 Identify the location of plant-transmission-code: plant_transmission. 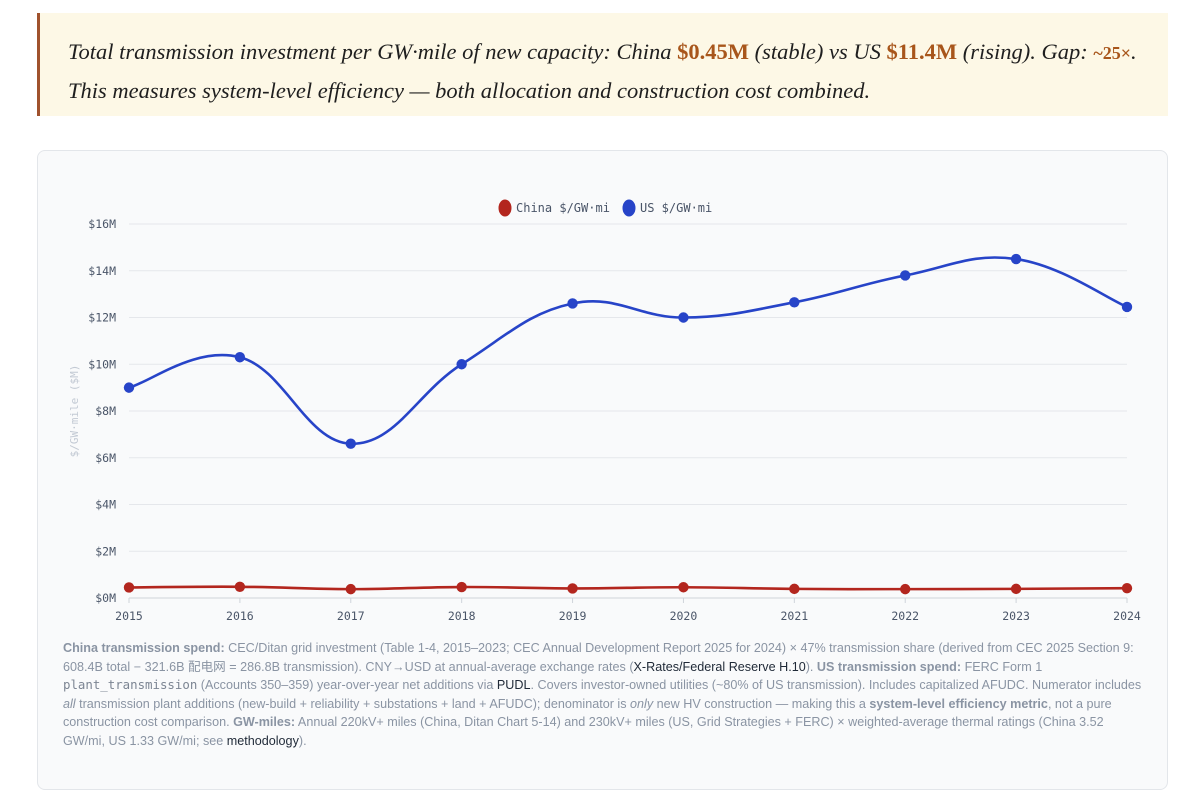
(130, 684).